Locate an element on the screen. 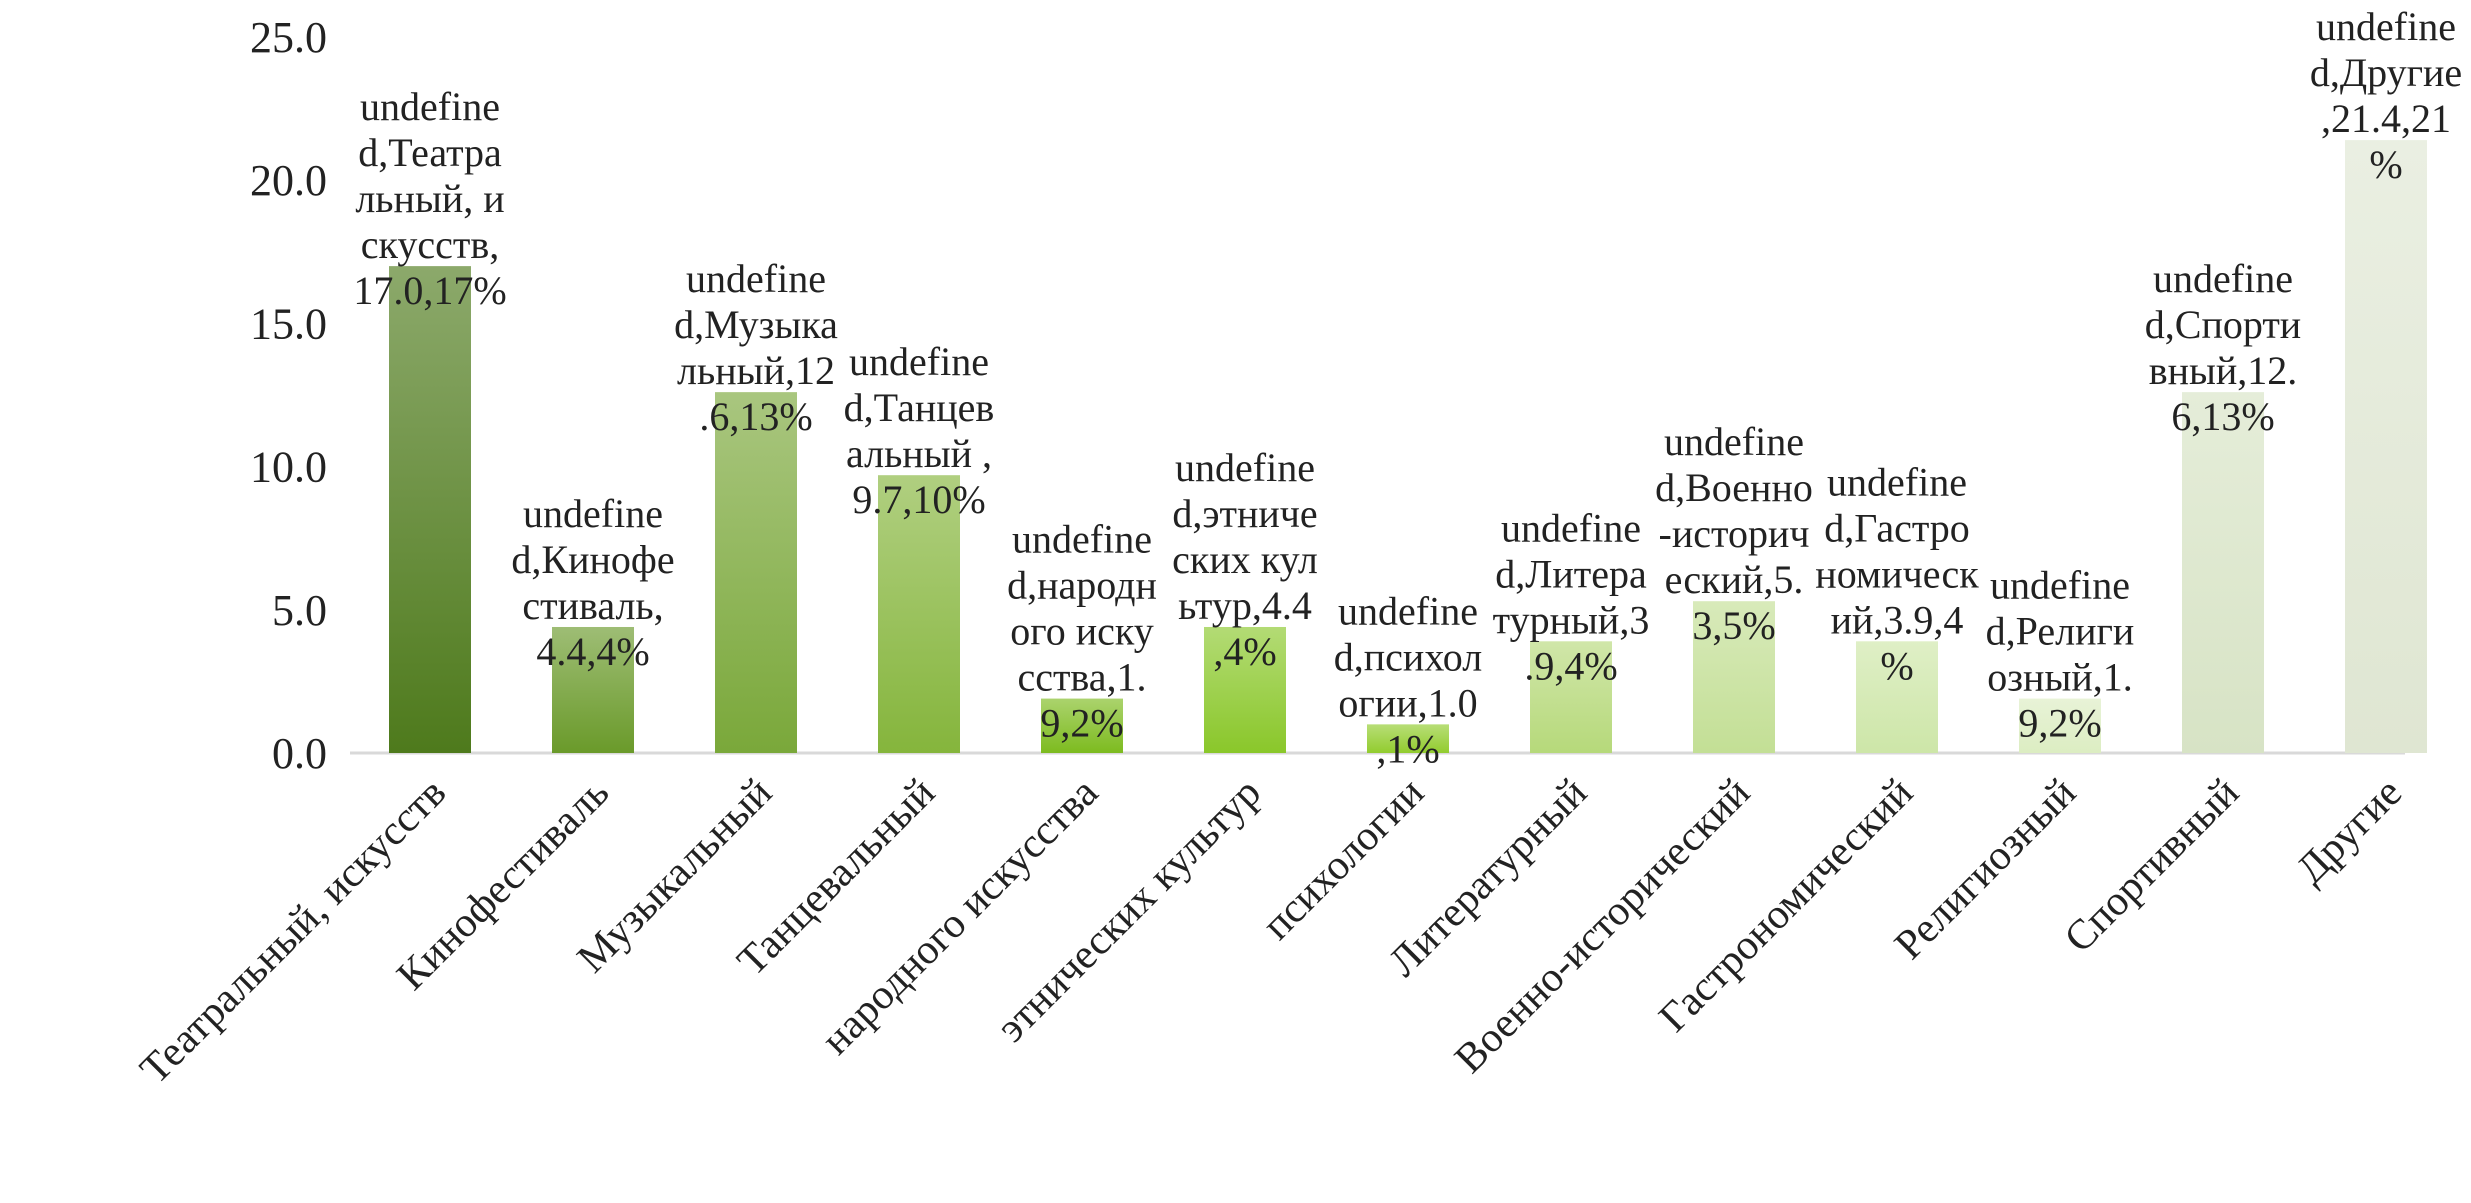 The width and height of the screenshot is (2471, 1203). category-label: этнических культур is located at coordinates (1129, 911).